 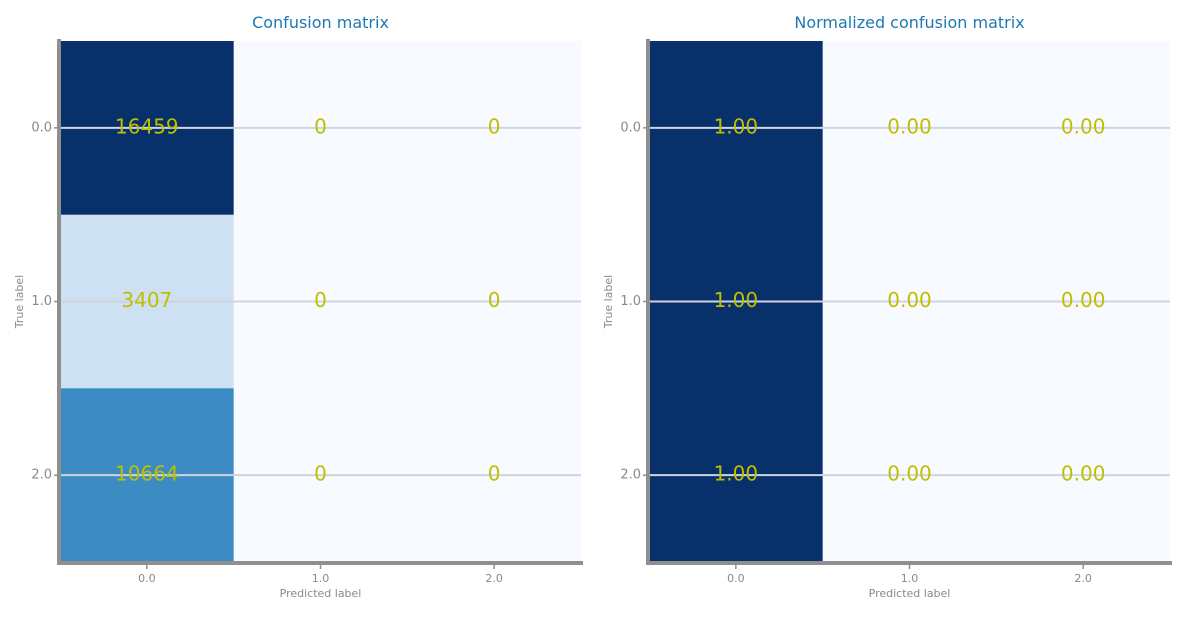 I want to click on cell-value-label: 3407, so click(x=146, y=300).